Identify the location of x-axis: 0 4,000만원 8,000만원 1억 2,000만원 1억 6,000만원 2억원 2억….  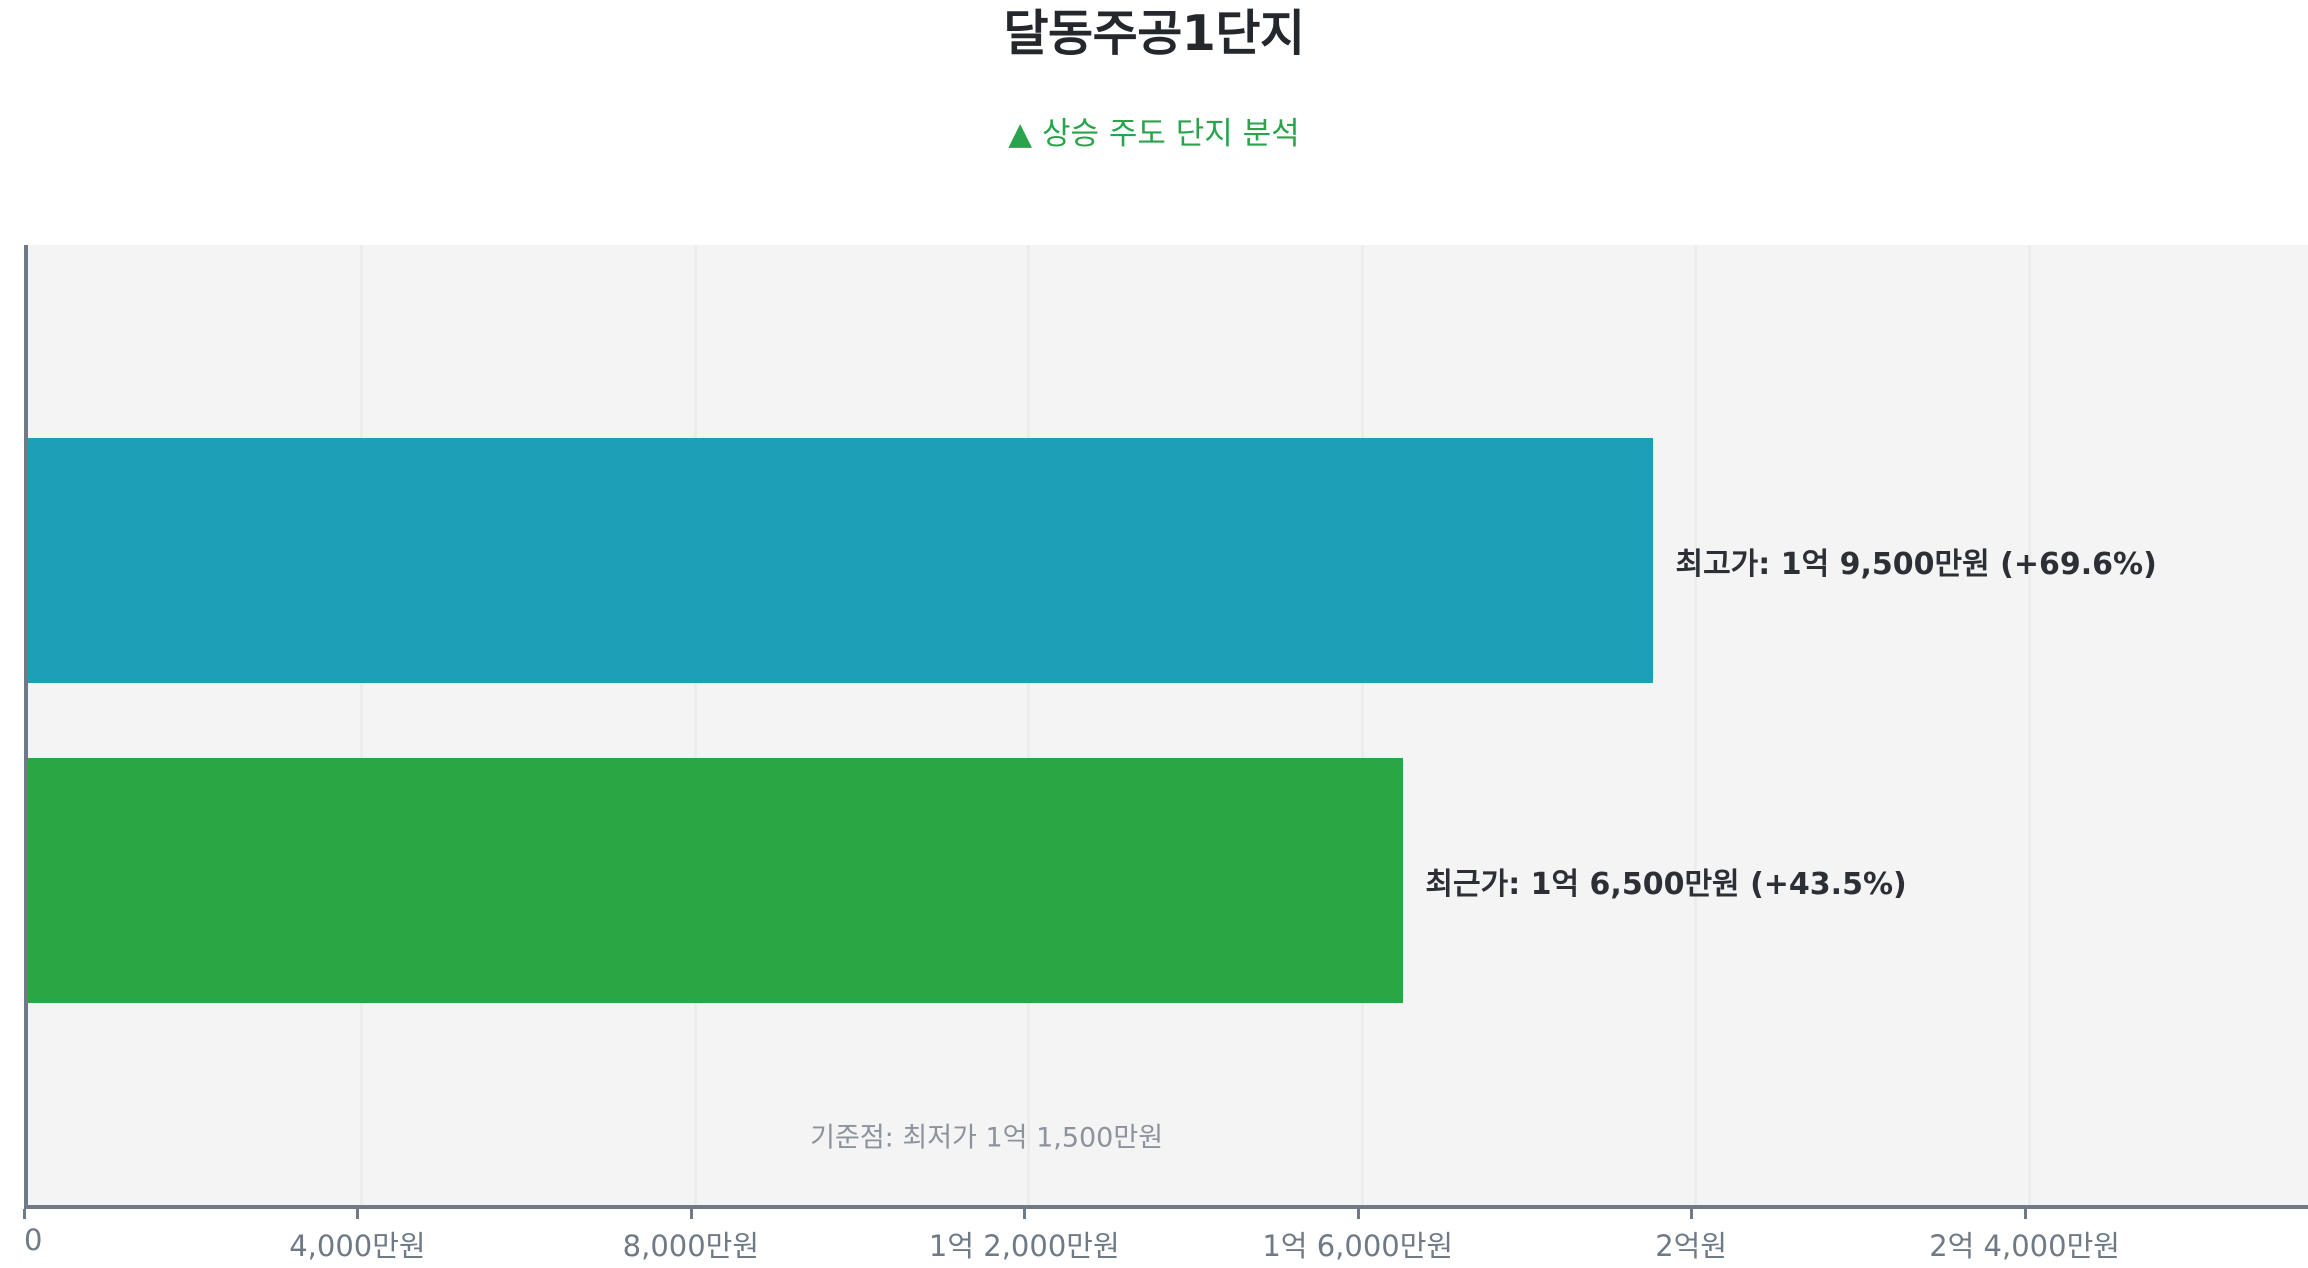
(1154, 1238).